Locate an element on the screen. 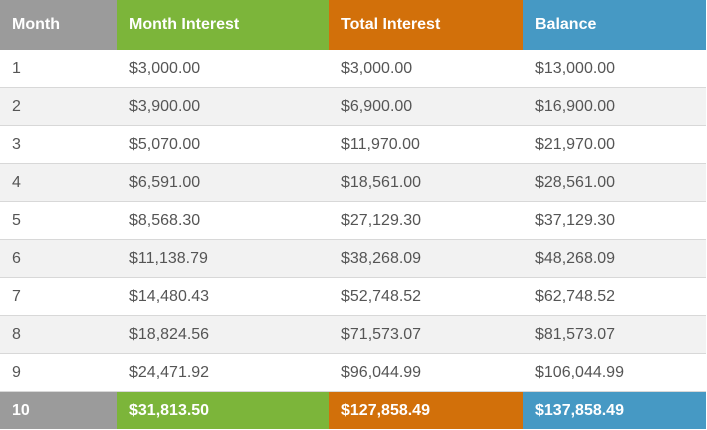  table-row: 2 $3,900.00 $6,900.00 $16,900.00 is located at coordinates (353, 106).